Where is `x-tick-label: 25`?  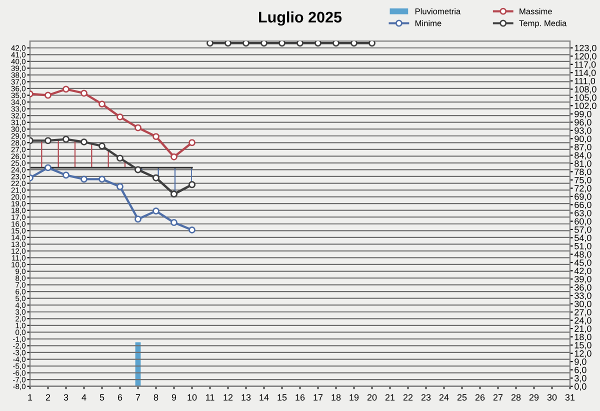
x-tick-label: 25 is located at coordinates (462, 397).